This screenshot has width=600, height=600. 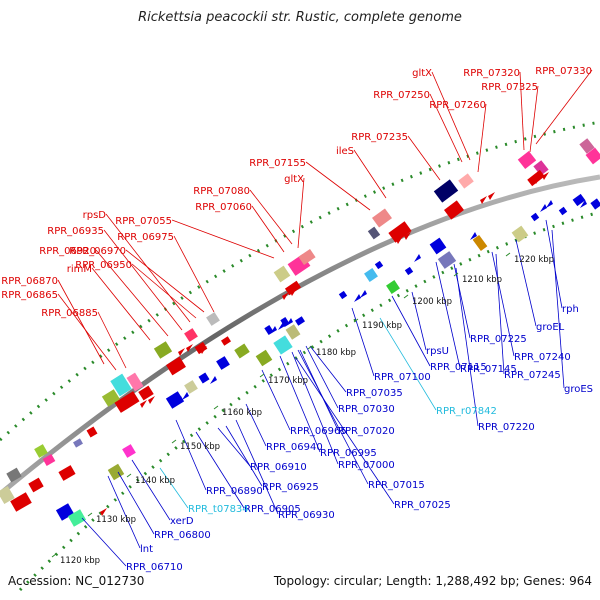 What do you see at coordinates (432, 302) in the screenshot?
I see `kbp-tick-label: 1200 kbp` at bounding box center [432, 302].